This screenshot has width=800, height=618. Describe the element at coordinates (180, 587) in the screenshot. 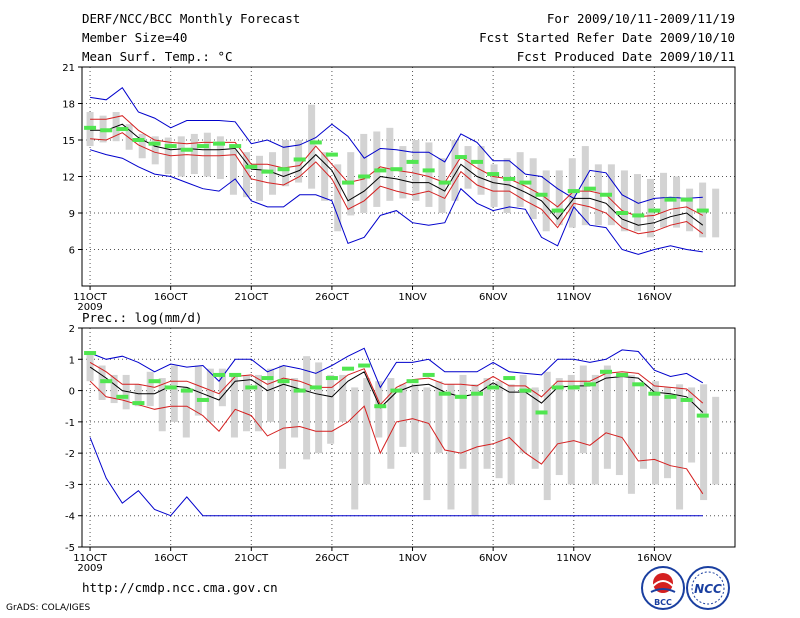

I see `website-url: http://cmdp.ncc.cma.gov.cn` at that location.